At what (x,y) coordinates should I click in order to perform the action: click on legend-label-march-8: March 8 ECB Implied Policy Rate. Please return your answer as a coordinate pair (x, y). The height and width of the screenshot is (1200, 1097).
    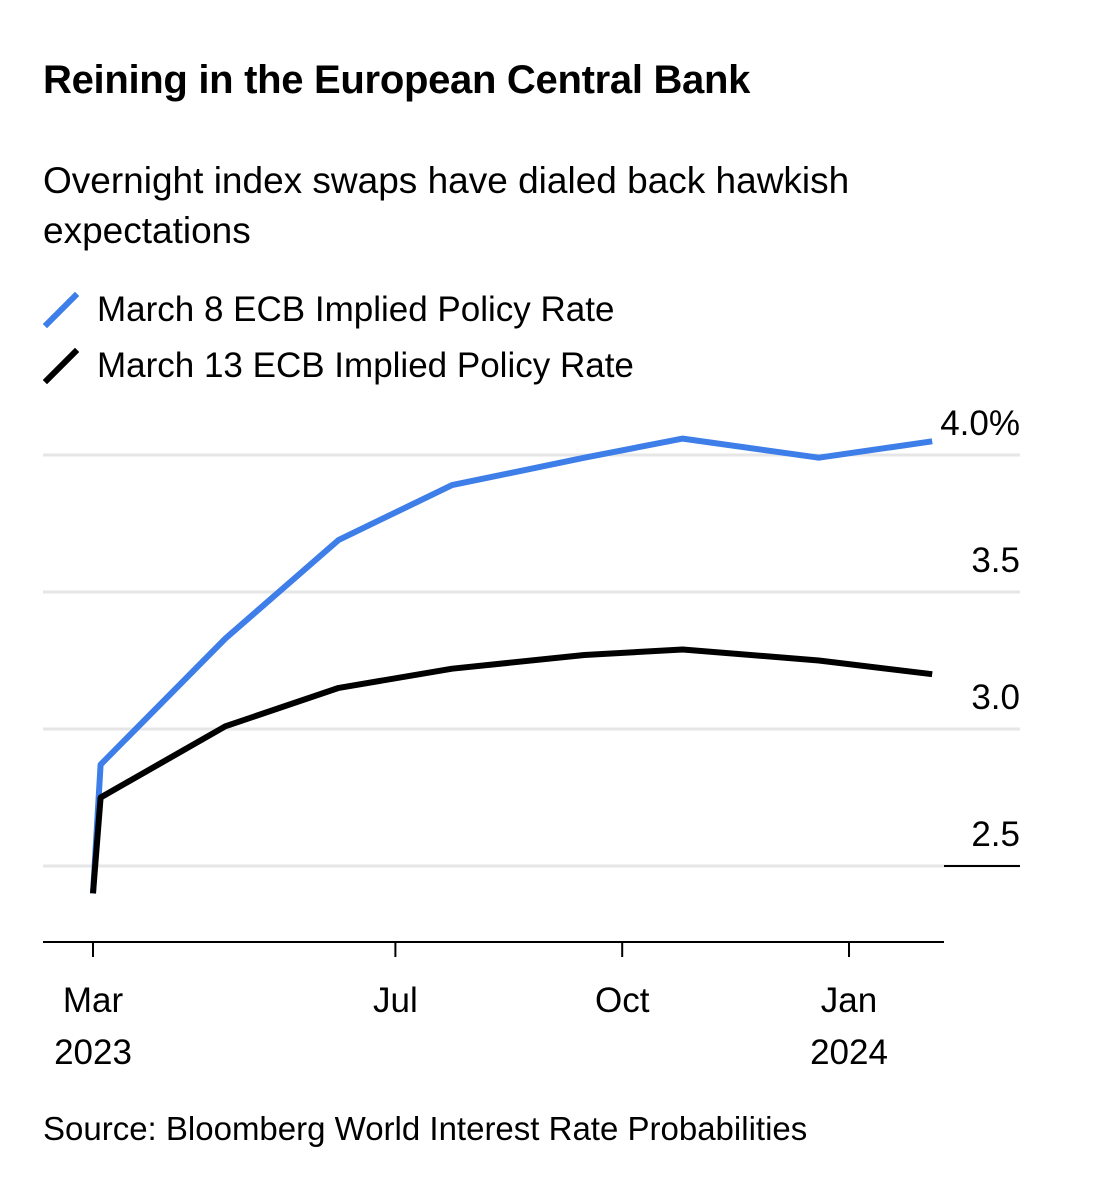
    Looking at the image, I should click on (356, 309).